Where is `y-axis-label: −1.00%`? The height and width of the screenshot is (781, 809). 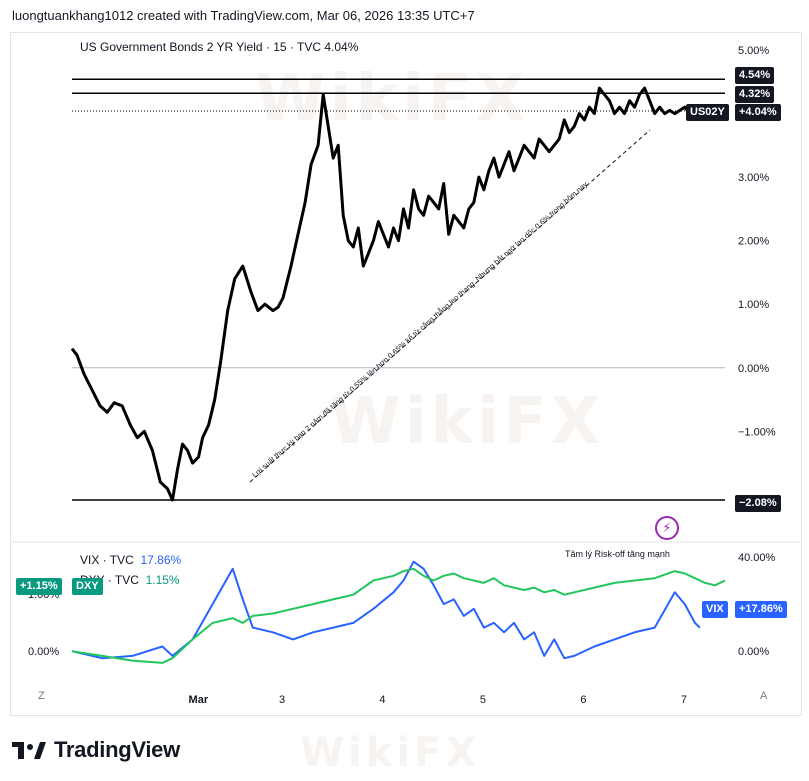 y-axis-label: −1.00% is located at coordinates (757, 432).